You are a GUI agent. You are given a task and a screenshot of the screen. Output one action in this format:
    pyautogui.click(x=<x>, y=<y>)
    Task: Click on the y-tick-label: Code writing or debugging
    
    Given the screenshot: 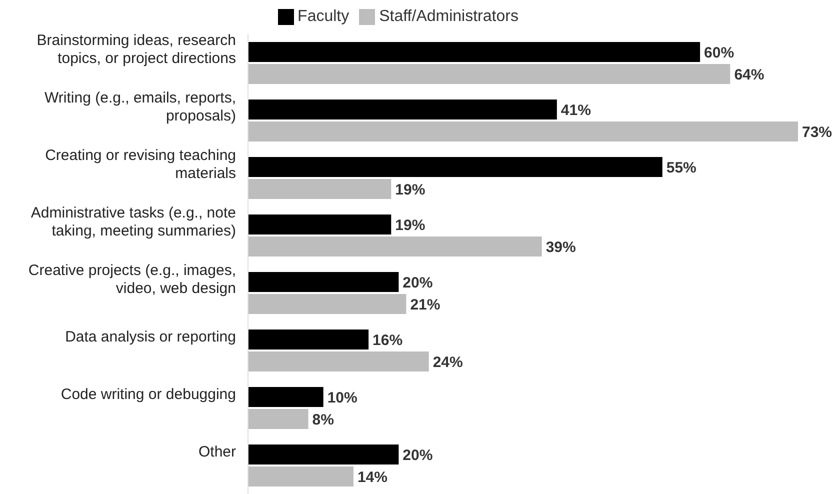 What is the action you would take?
    pyautogui.click(x=148, y=394)
    